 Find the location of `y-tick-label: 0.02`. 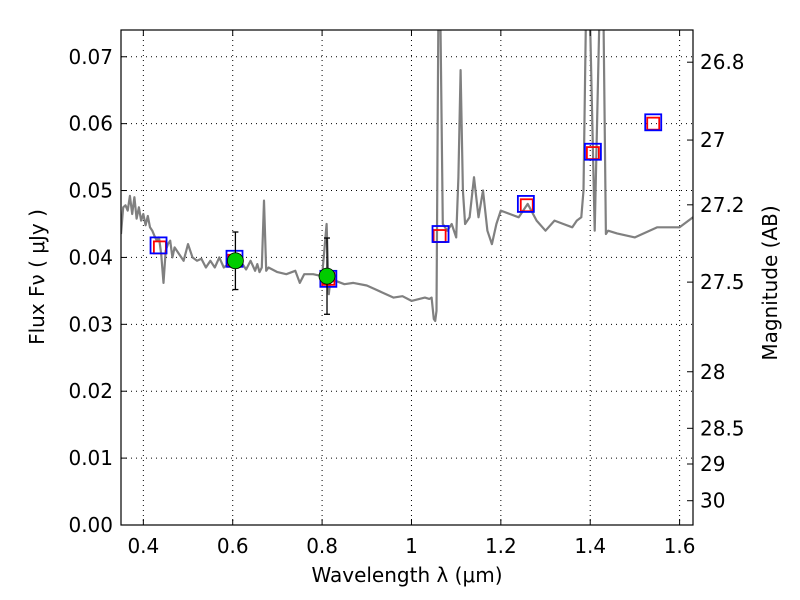

y-tick-label: 0.02 is located at coordinates (90, 391).